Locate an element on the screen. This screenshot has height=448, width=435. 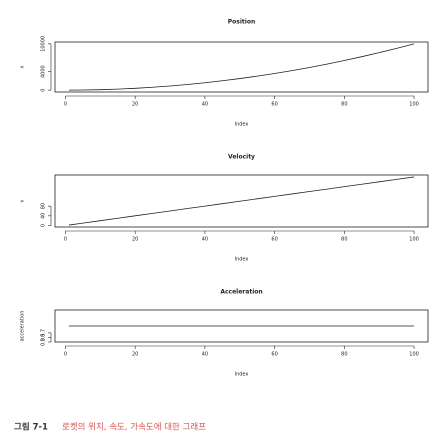
y-tick-label: 10000 is located at coordinates (44, 44).